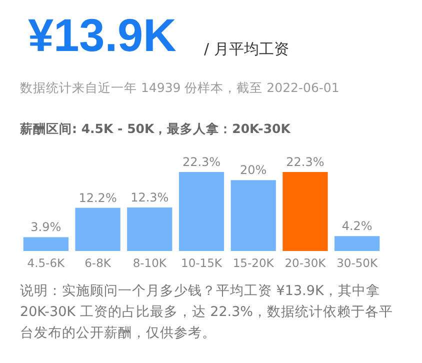  Describe the element at coordinates (180, 88) in the screenshot. I see `annotation: 数据统计来自近一年 14939 份样本，截至 2022-06-01` at that location.